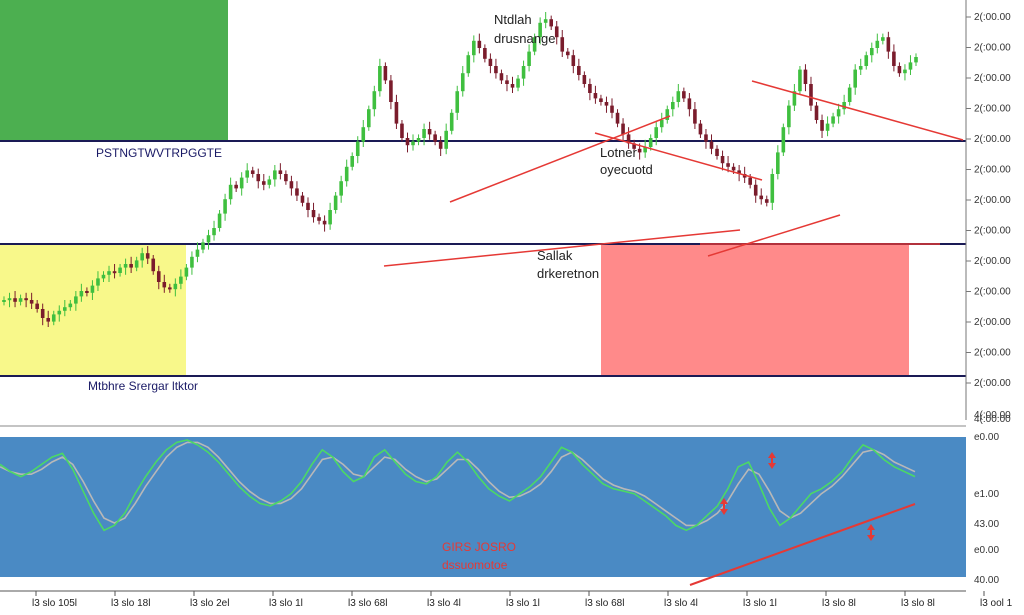  I want to click on annotation-3-line1: Sallak, so click(555, 255).